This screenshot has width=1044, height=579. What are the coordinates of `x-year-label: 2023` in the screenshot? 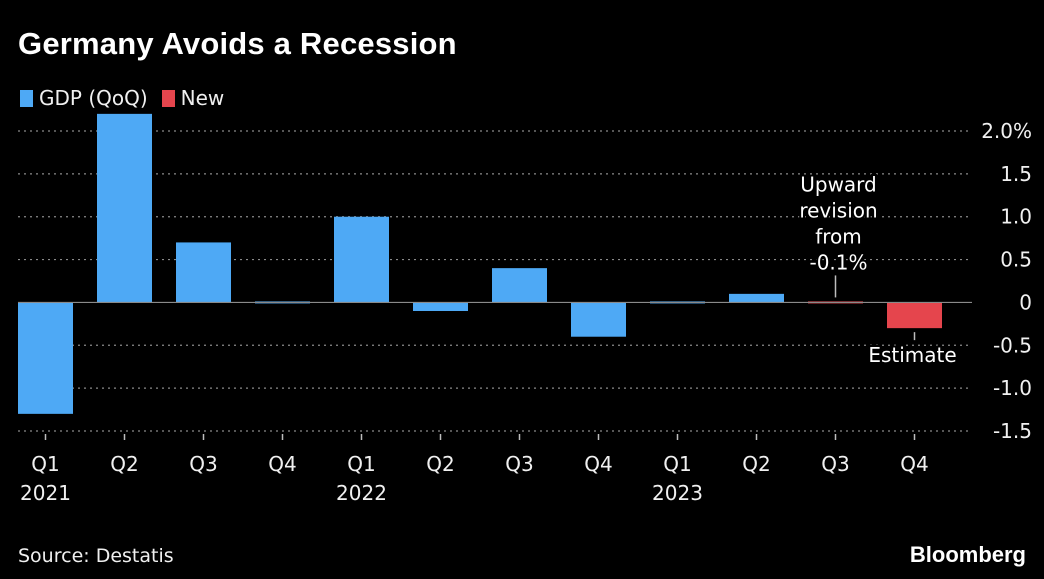 It's located at (677, 493).